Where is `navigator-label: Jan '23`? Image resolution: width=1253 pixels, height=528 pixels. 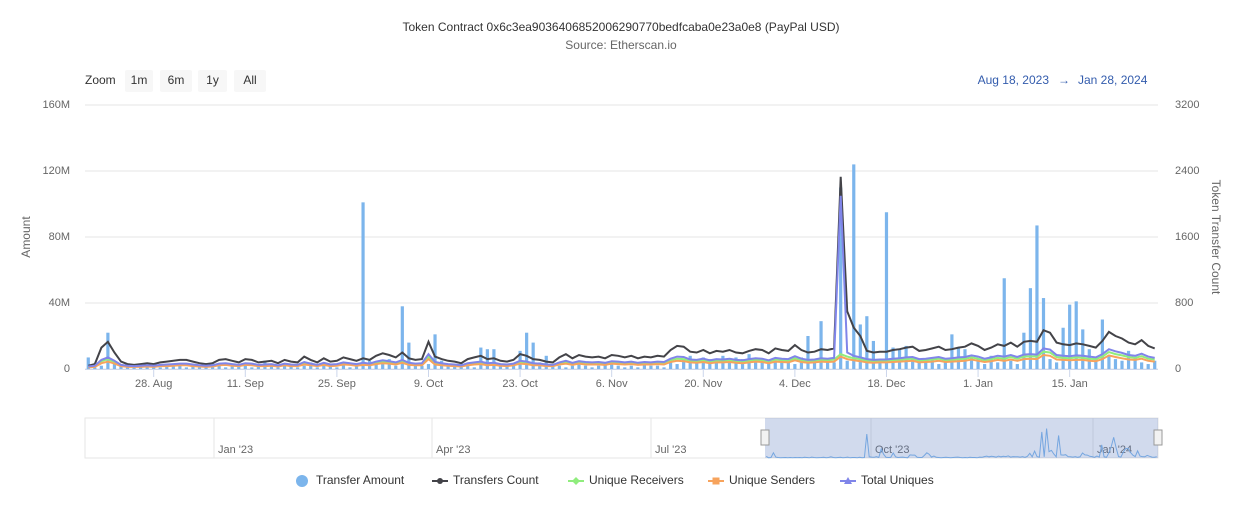 navigator-label: Jan '23 is located at coordinates (235, 450).